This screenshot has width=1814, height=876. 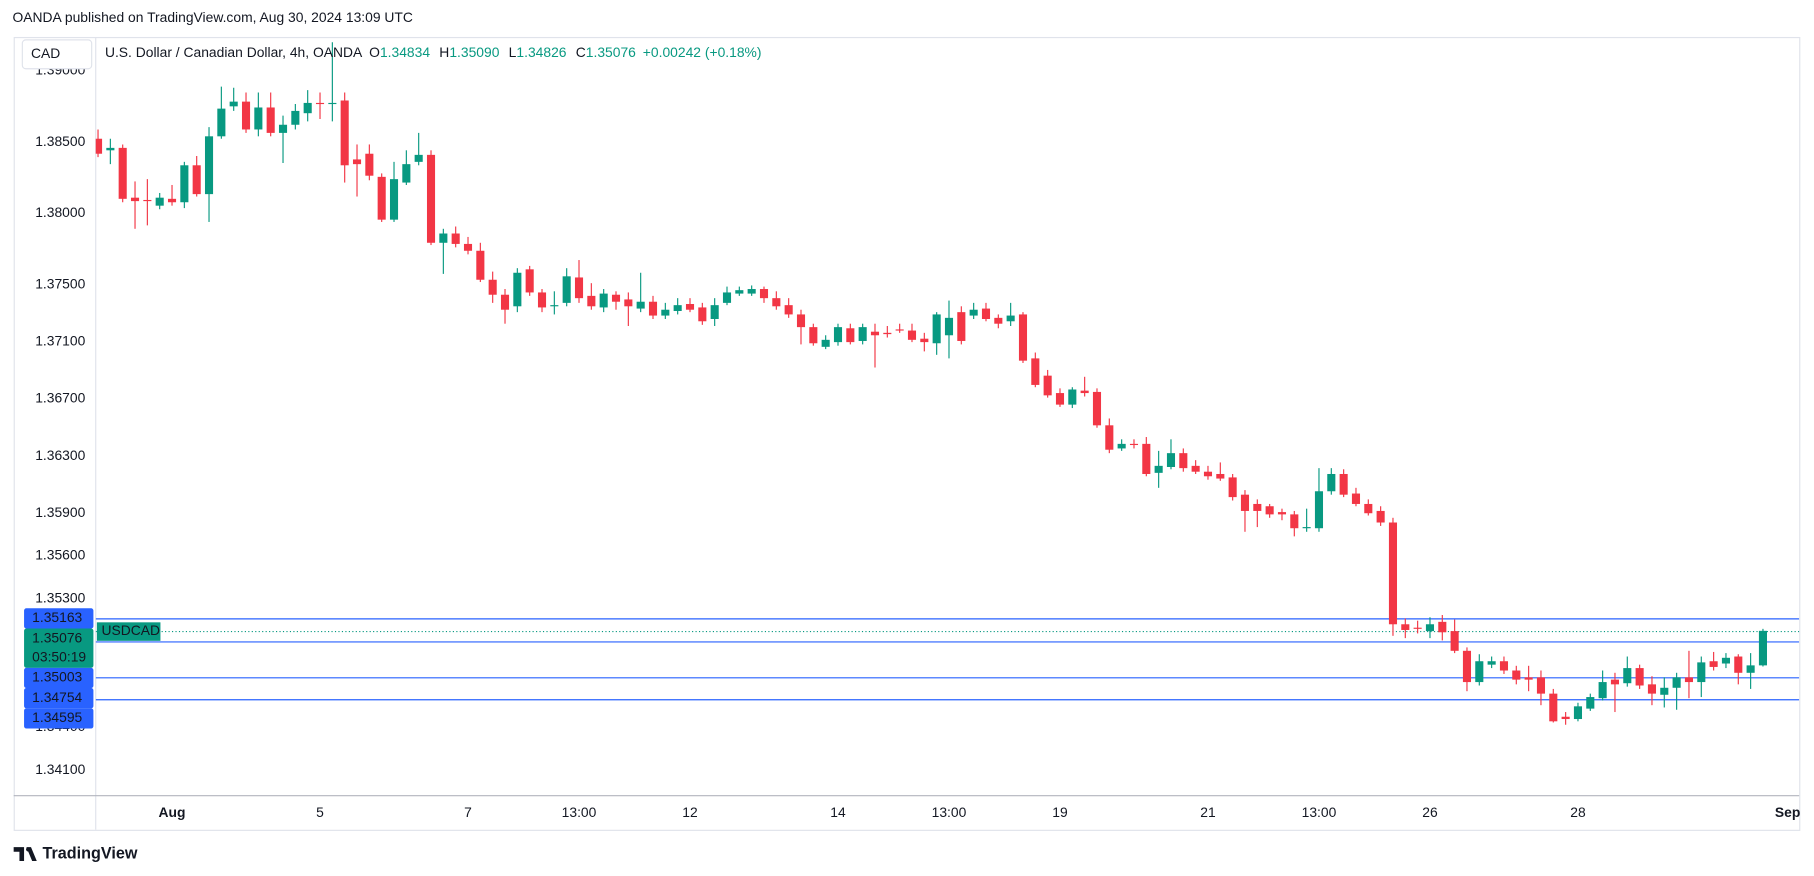 I want to click on y-tick-label: 1.38500, so click(x=60, y=141).